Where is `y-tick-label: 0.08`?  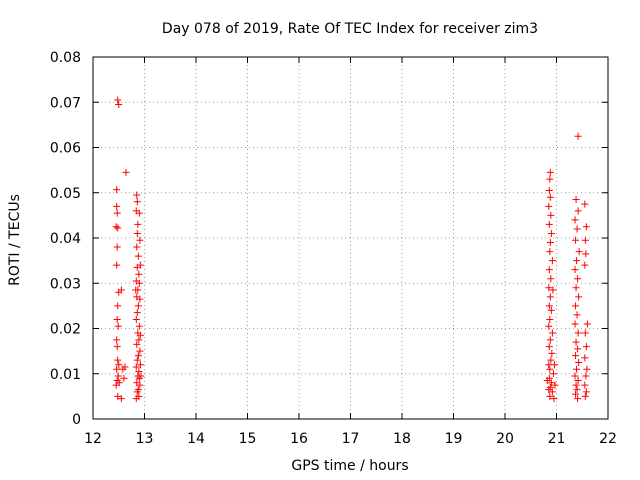 y-tick-label: 0.08 is located at coordinates (65, 58).